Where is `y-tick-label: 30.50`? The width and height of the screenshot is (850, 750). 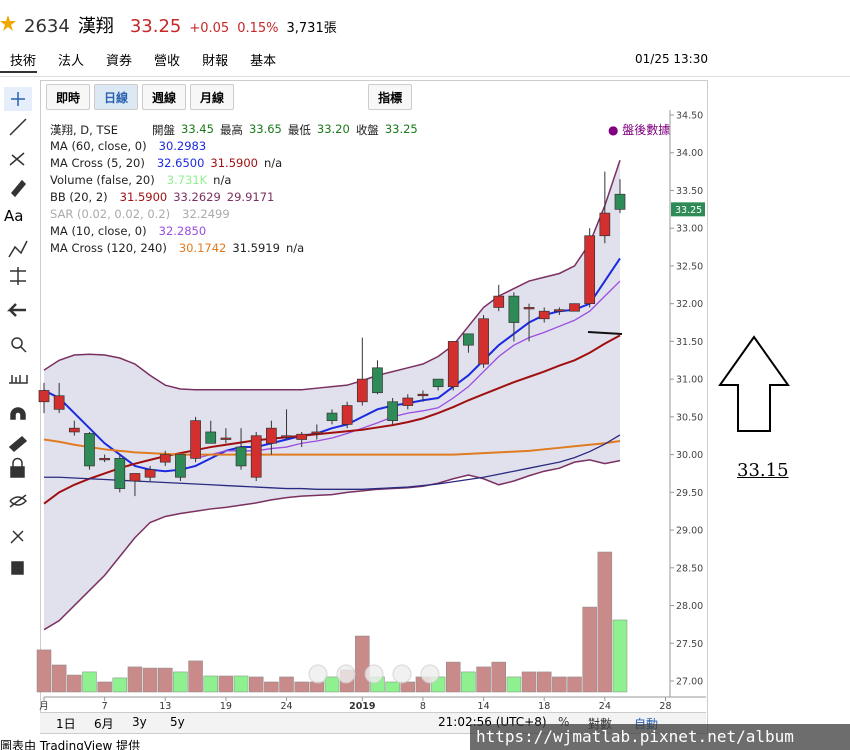 y-tick-label: 30.50 is located at coordinates (689, 417).